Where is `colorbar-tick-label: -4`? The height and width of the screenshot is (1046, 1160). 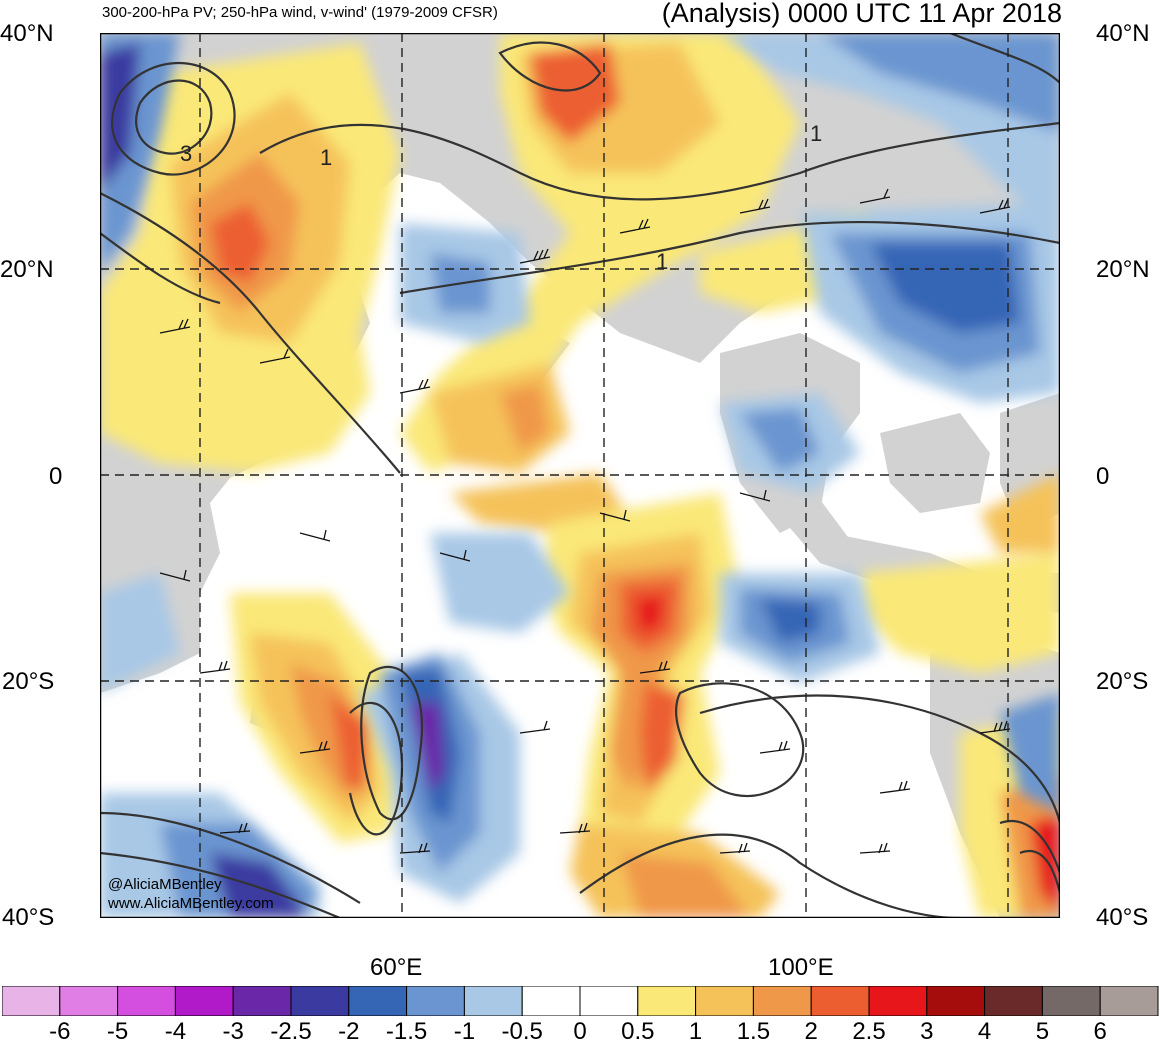
colorbar-tick-label: -4 is located at coordinates (175, 1031).